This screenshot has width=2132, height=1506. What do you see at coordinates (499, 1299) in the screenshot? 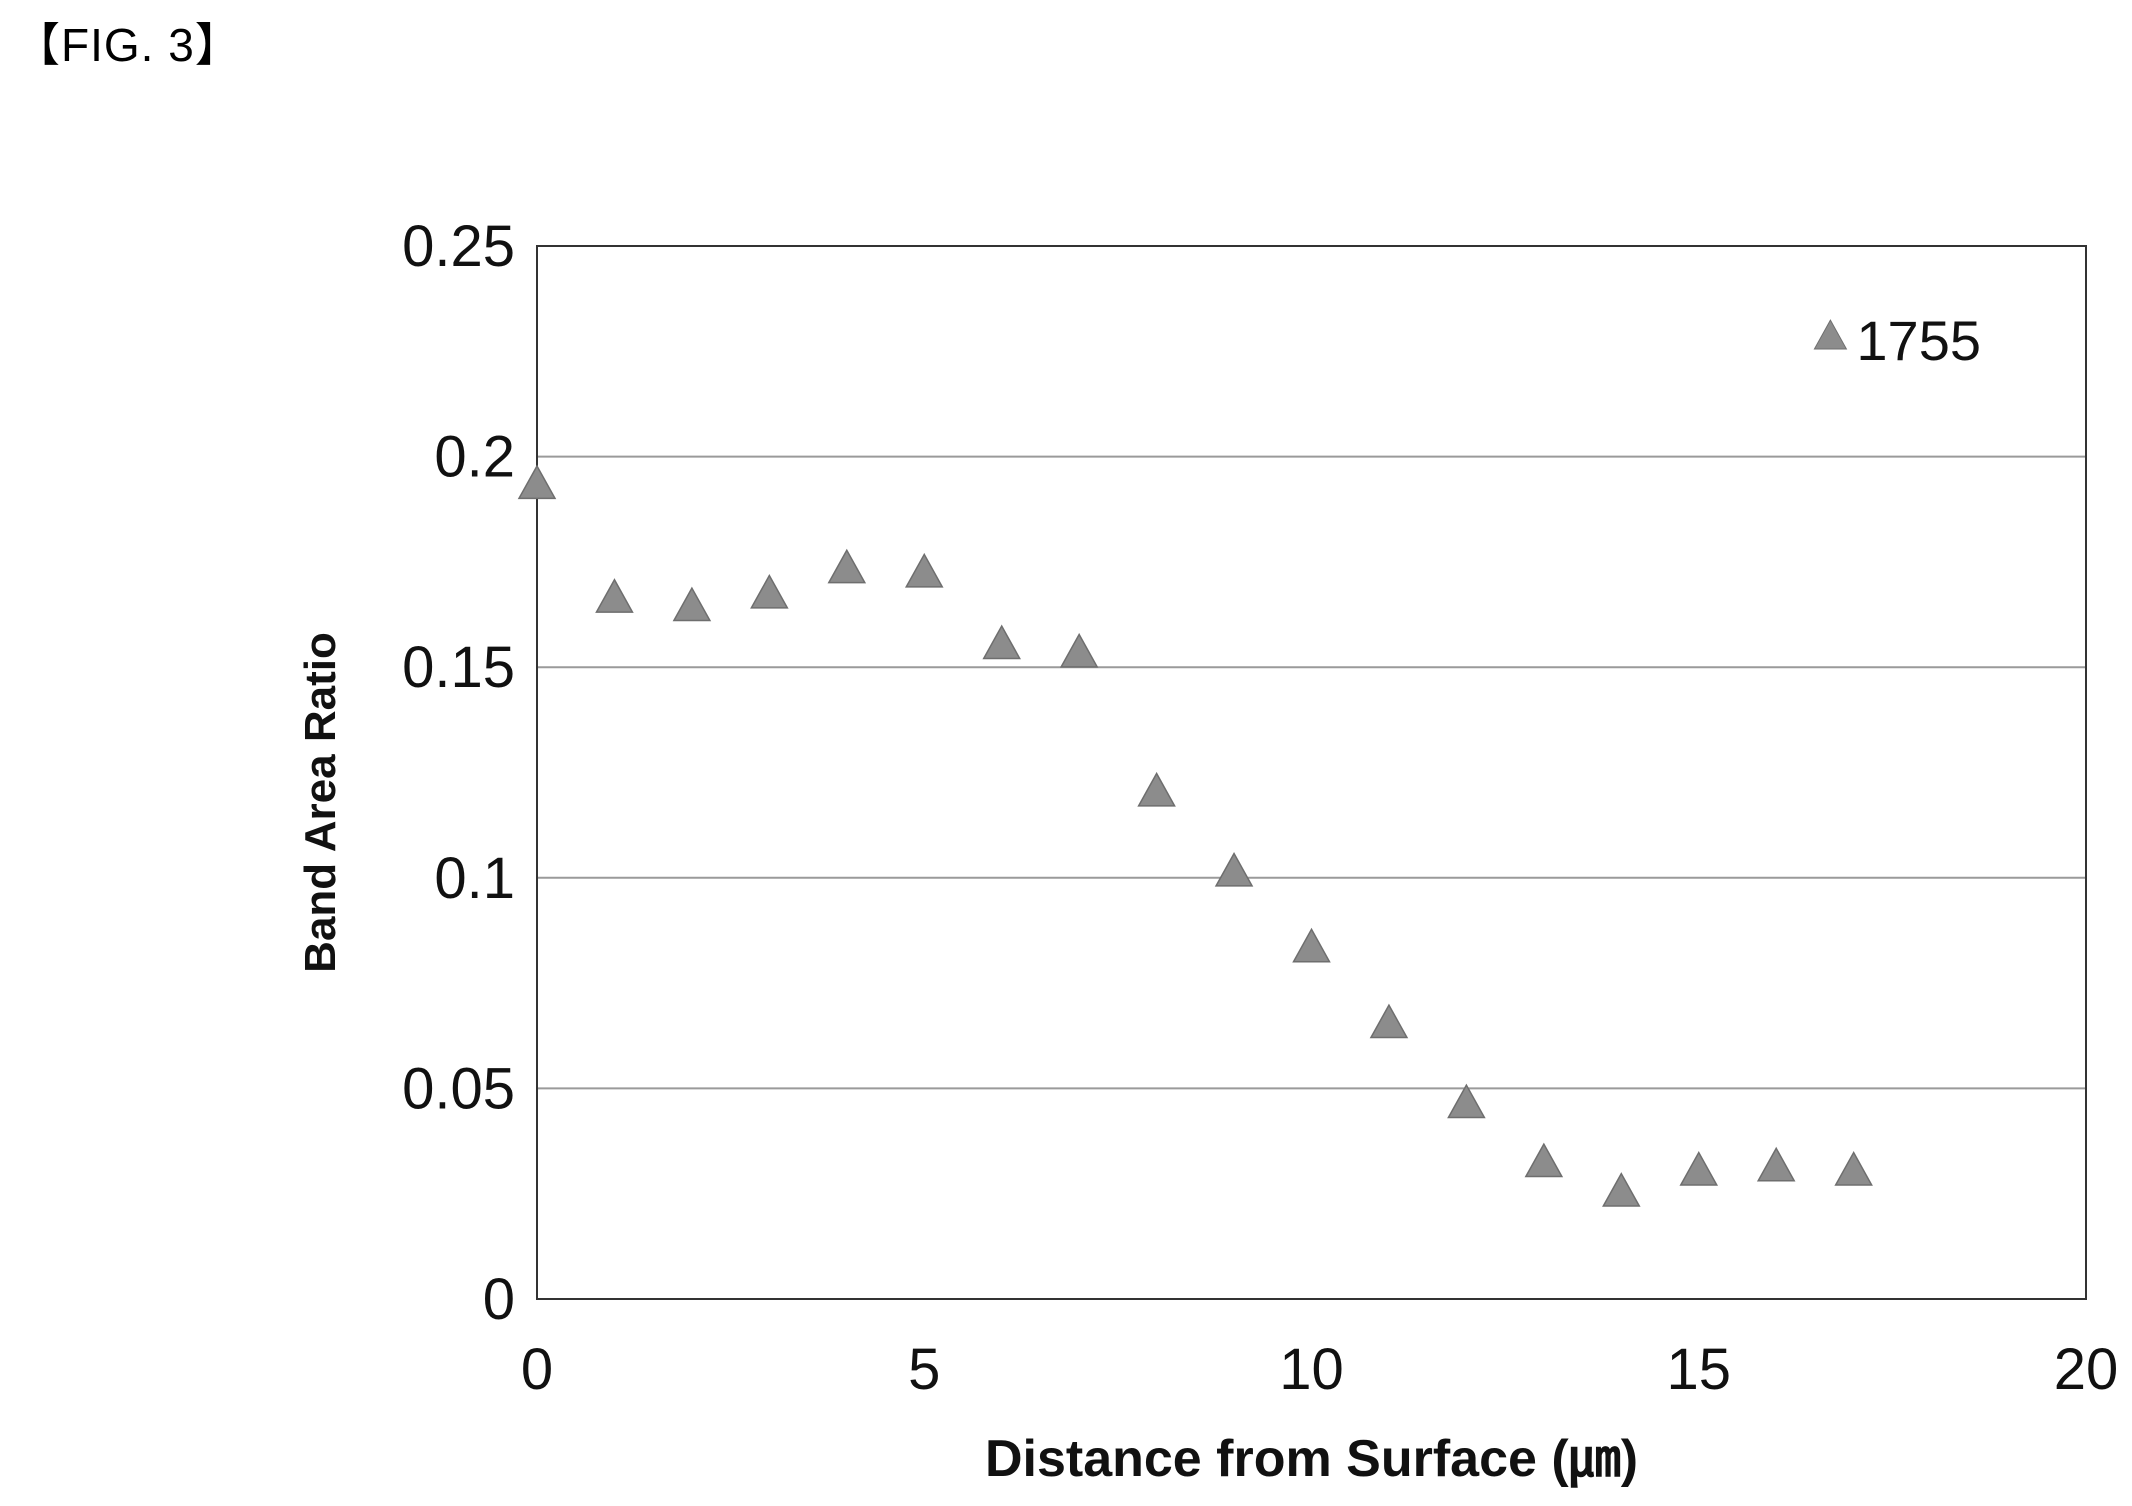
I see `y-tick-label: 0` at bounding box center [499, 1299].